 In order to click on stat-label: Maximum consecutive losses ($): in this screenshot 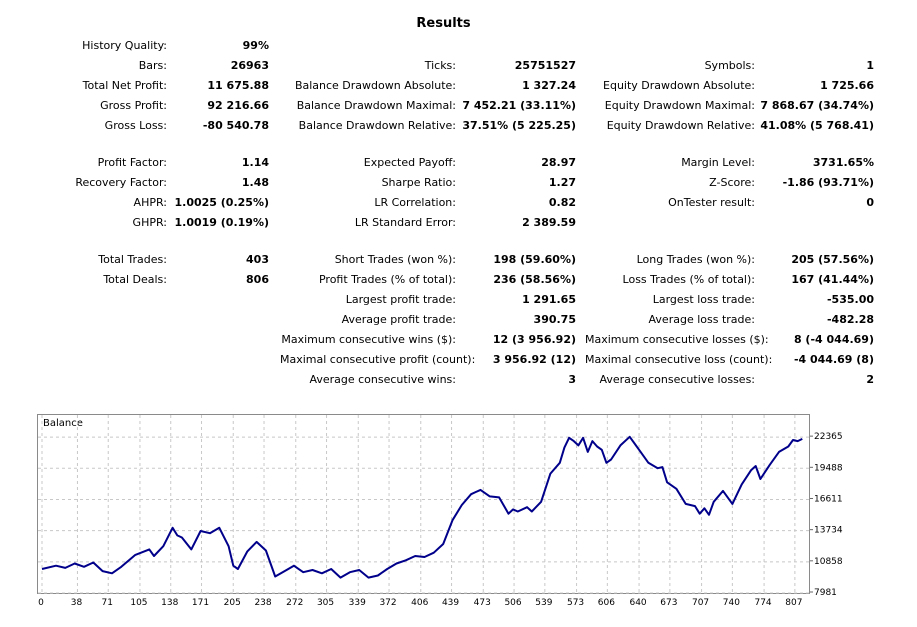, I will do `click(677, 339)`.